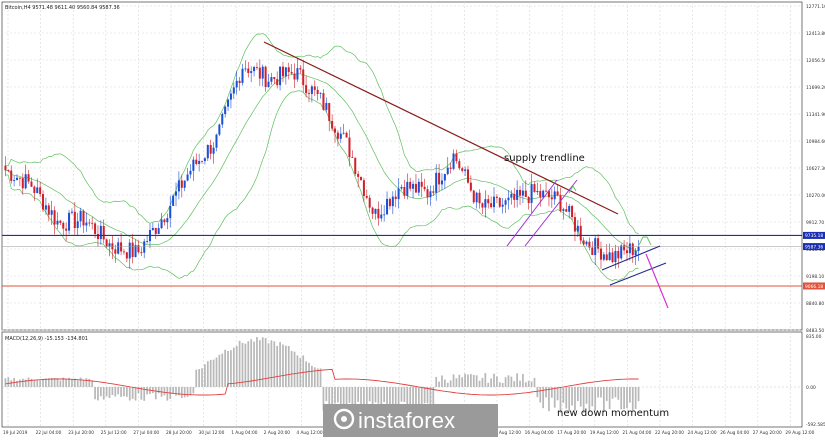 Image resolution: width=825 pixels, height=441 pixels. I want to click on time-tick-label: 21 Aug 04:00, so click(636, 433).